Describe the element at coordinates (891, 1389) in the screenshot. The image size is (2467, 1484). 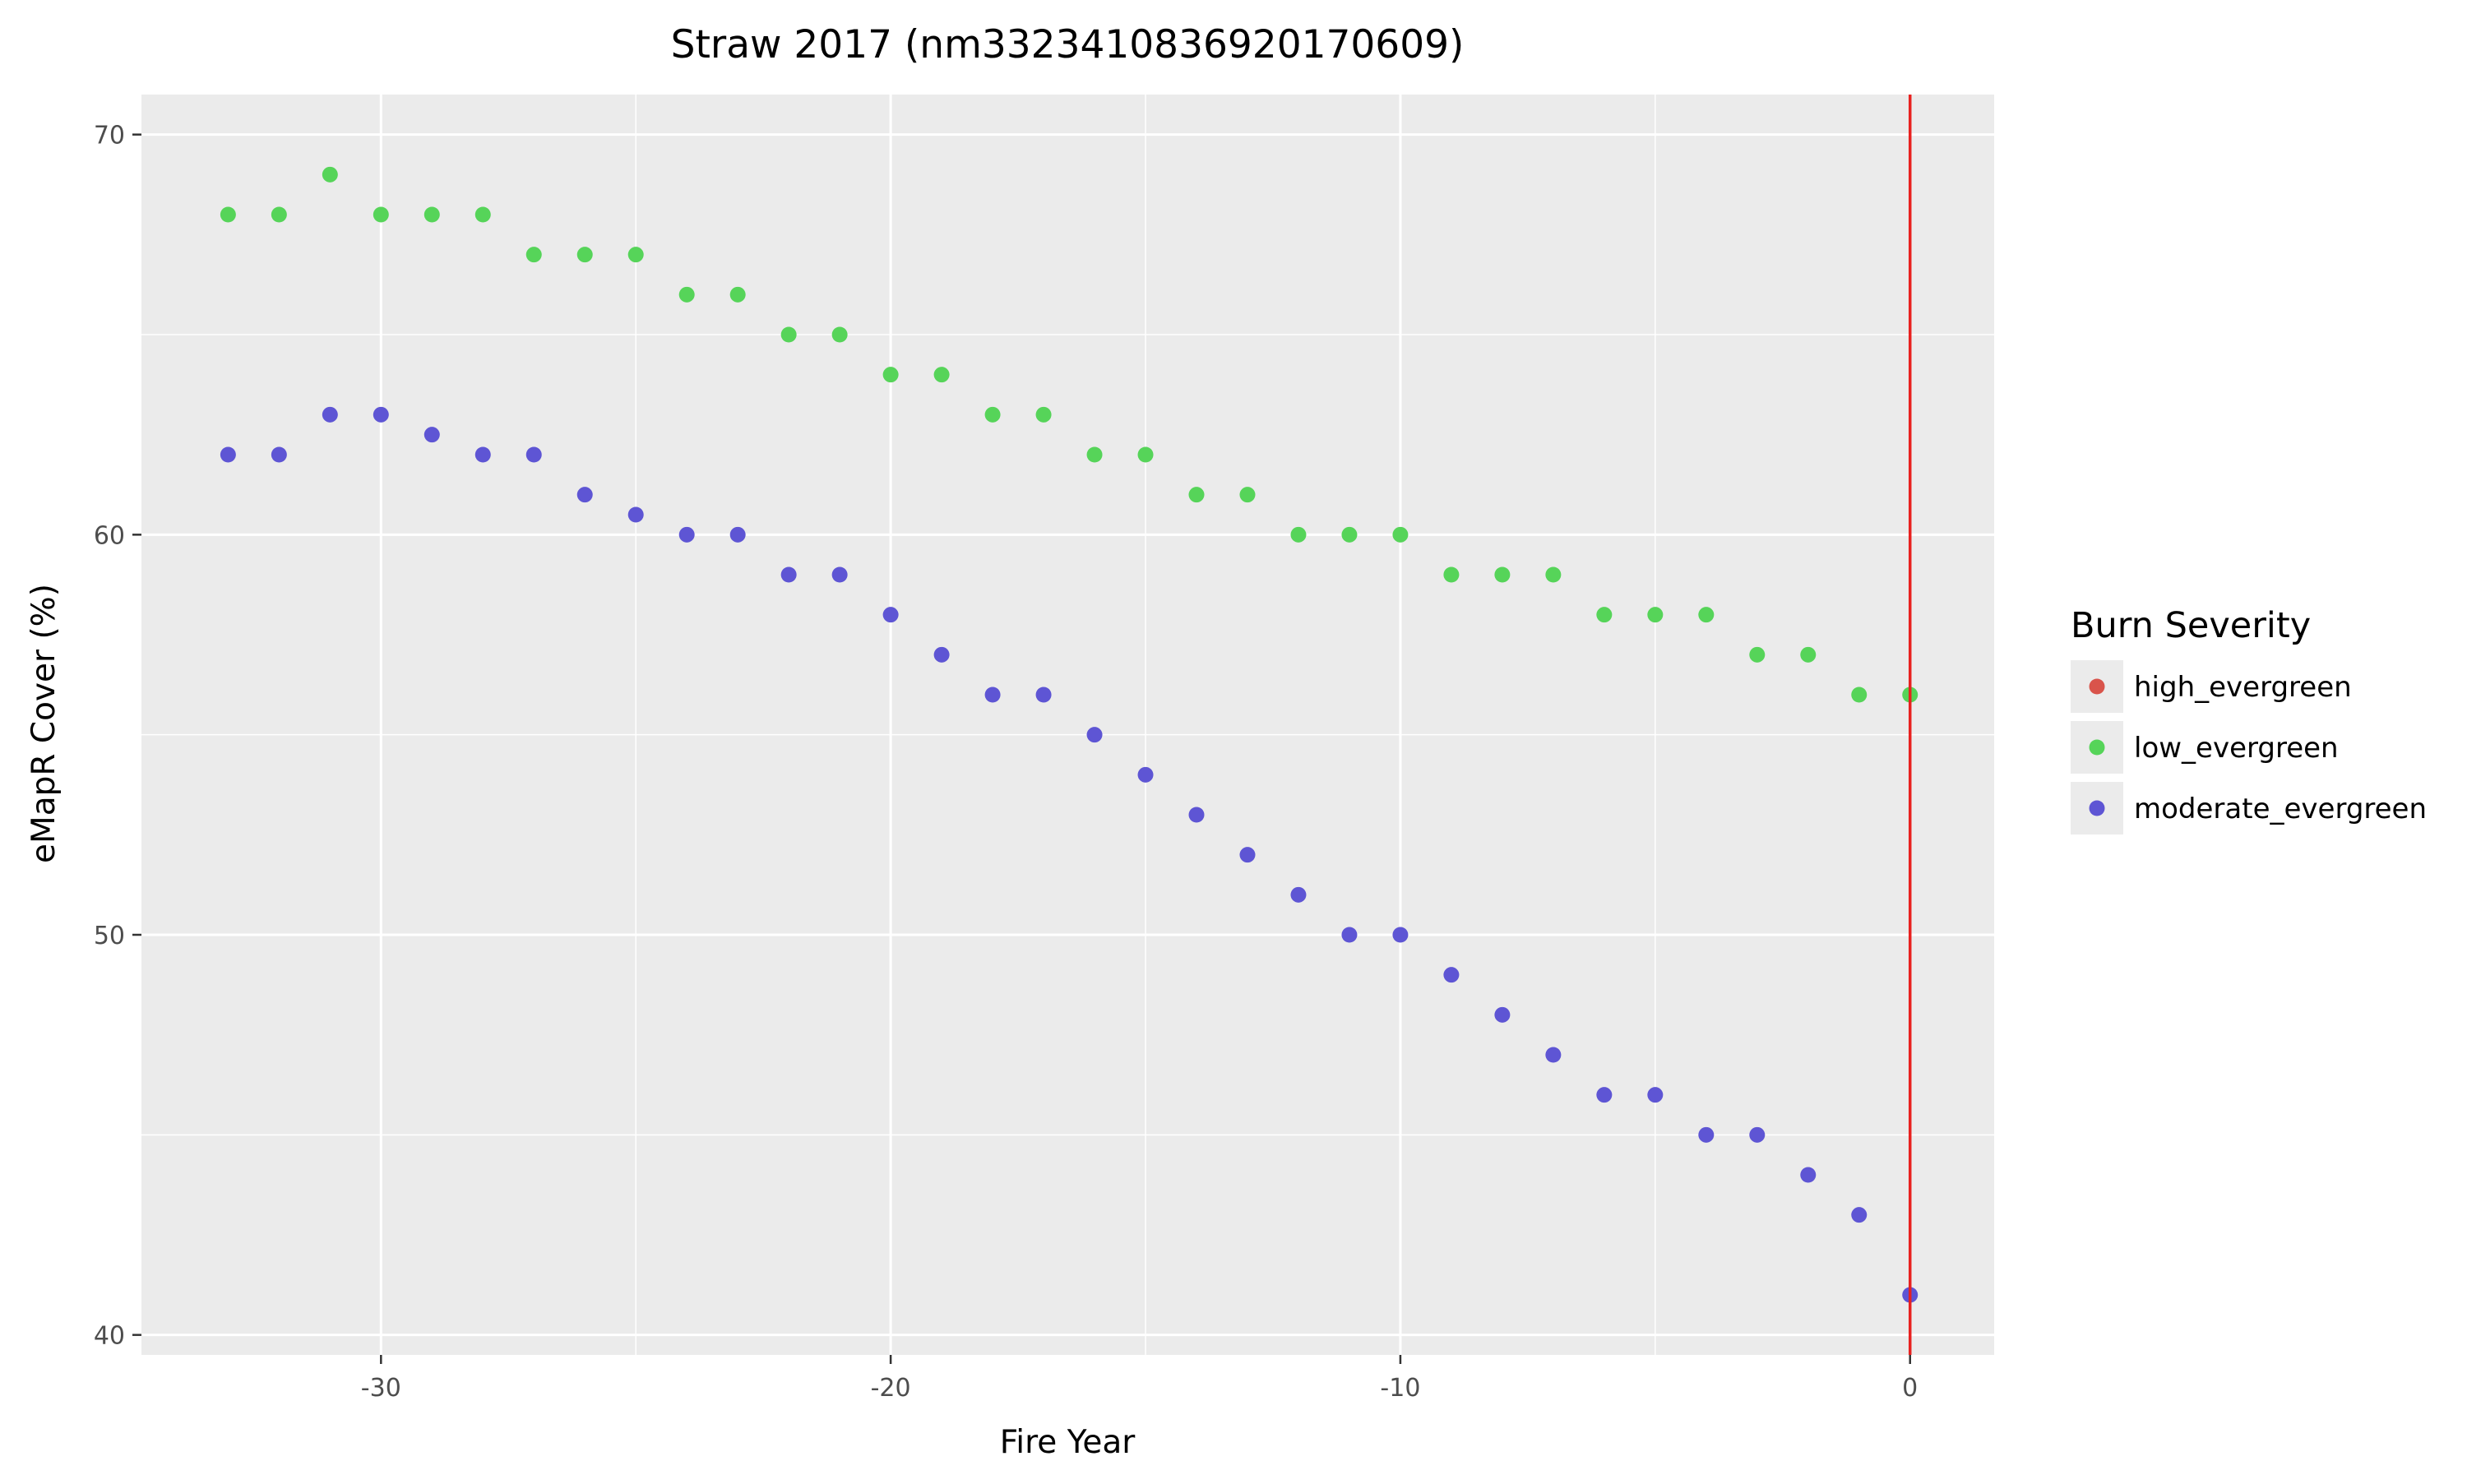
I see `x-tick-label: -20` at that location.